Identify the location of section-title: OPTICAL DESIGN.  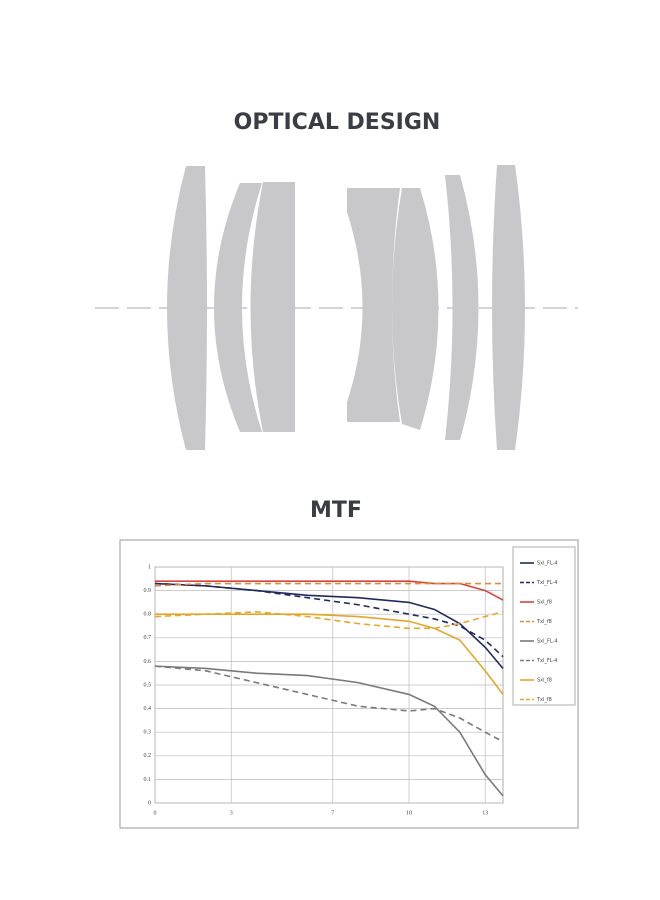
(337, 122).